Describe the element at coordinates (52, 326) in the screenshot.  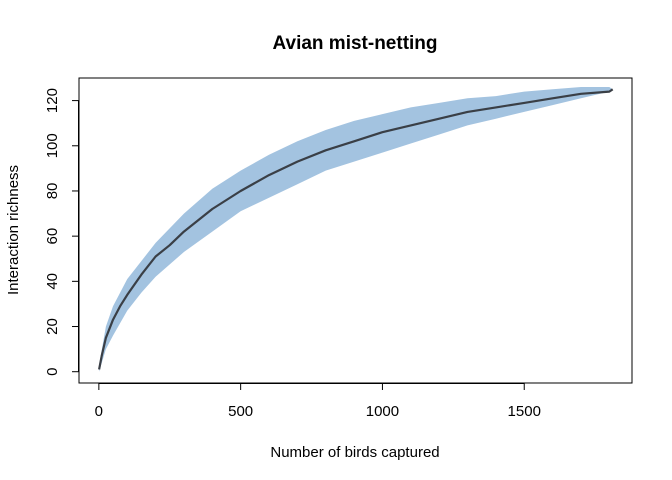
I see `y-tick-label: 20` at that location.